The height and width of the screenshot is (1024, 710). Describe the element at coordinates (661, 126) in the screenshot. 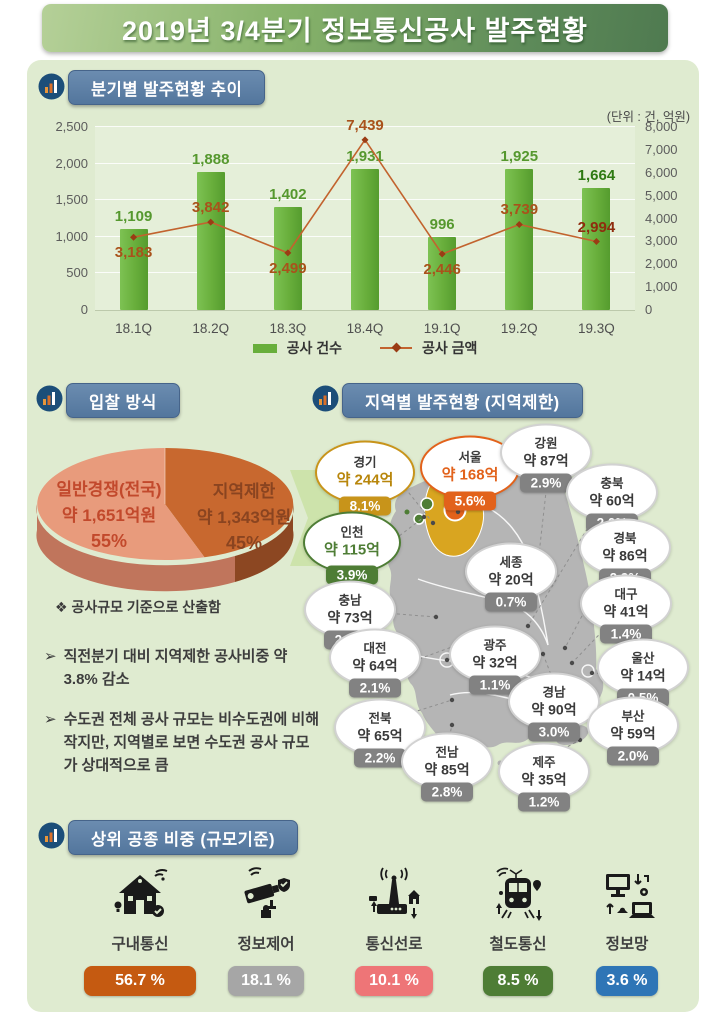

I see `right-axis-tick: 8,000` at that location.